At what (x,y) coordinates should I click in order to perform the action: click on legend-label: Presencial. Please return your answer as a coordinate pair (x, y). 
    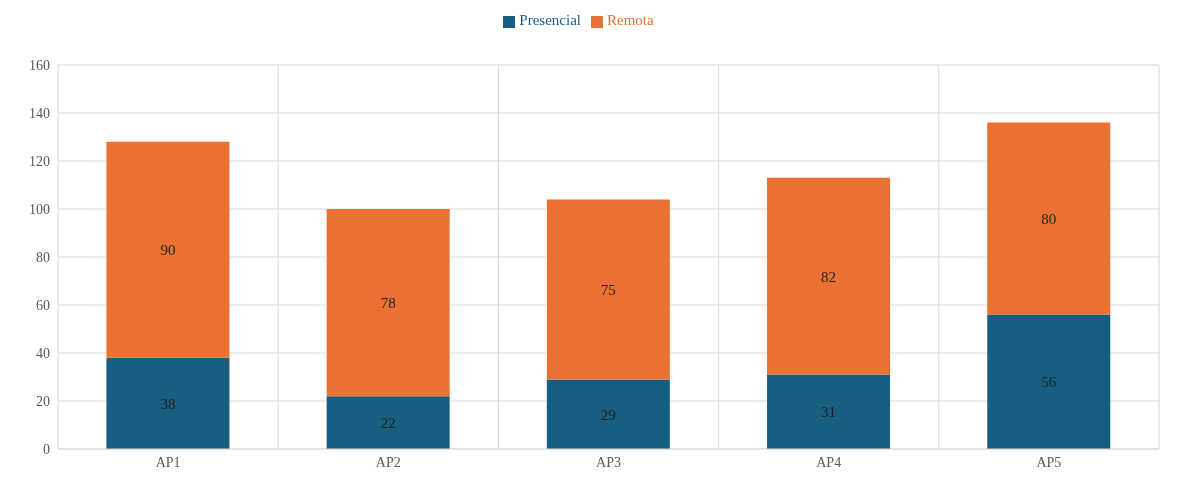
    Looking at the image, I should click on (550, 20).